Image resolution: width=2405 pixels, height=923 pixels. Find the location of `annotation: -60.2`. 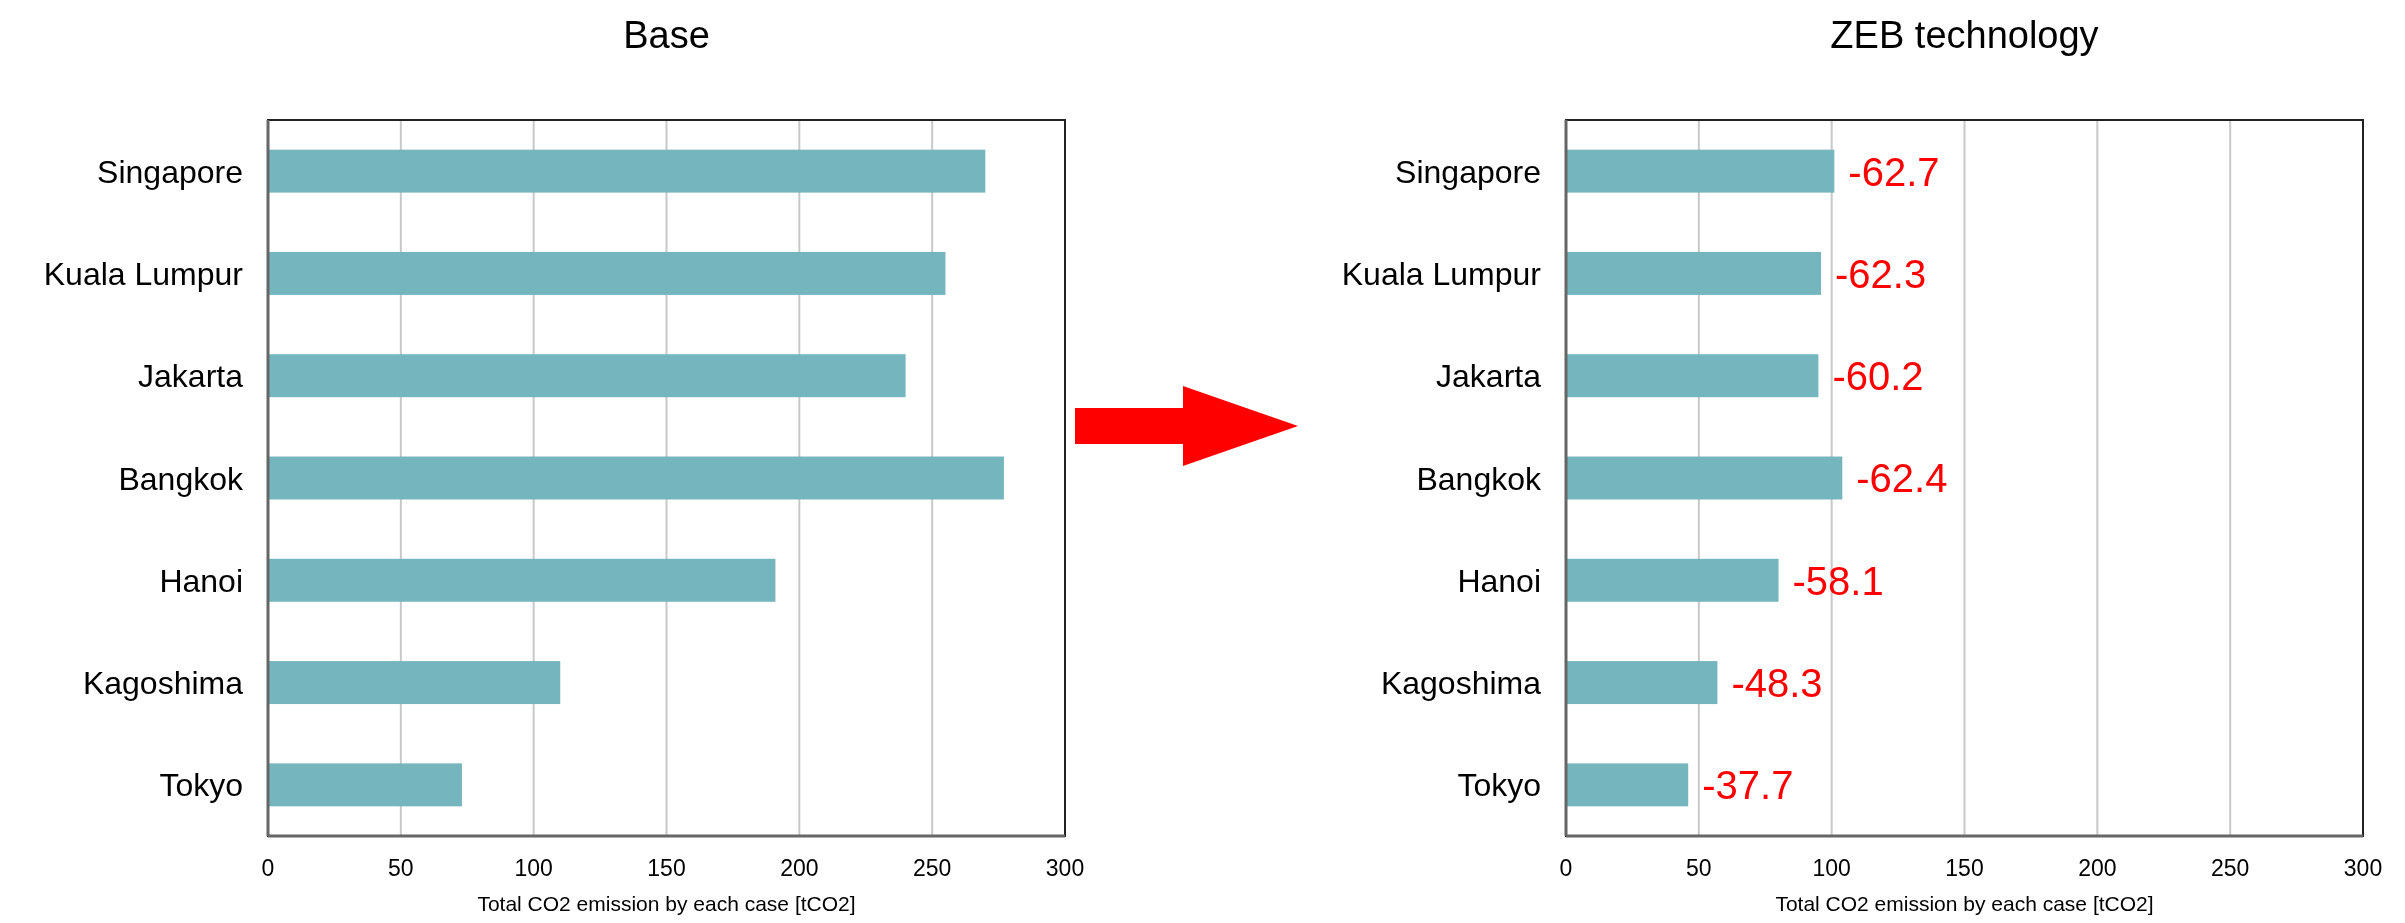

annotation: -60.2 is located at coordinates (1878, 376).